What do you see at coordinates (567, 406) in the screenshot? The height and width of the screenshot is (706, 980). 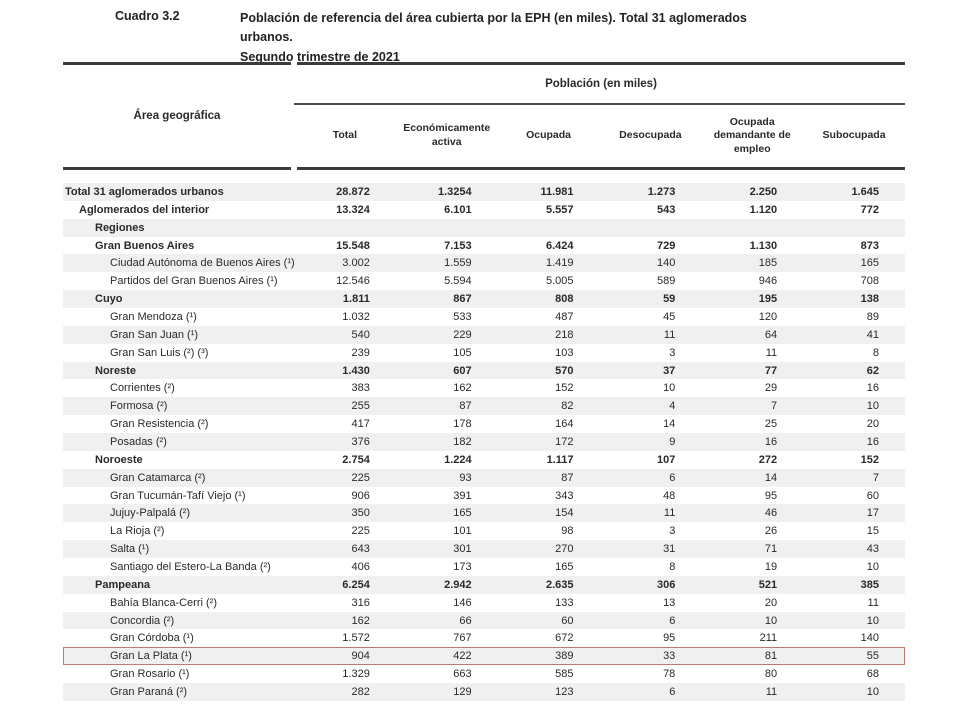 I see `row-value: 82` at bounding box center [567, 406].